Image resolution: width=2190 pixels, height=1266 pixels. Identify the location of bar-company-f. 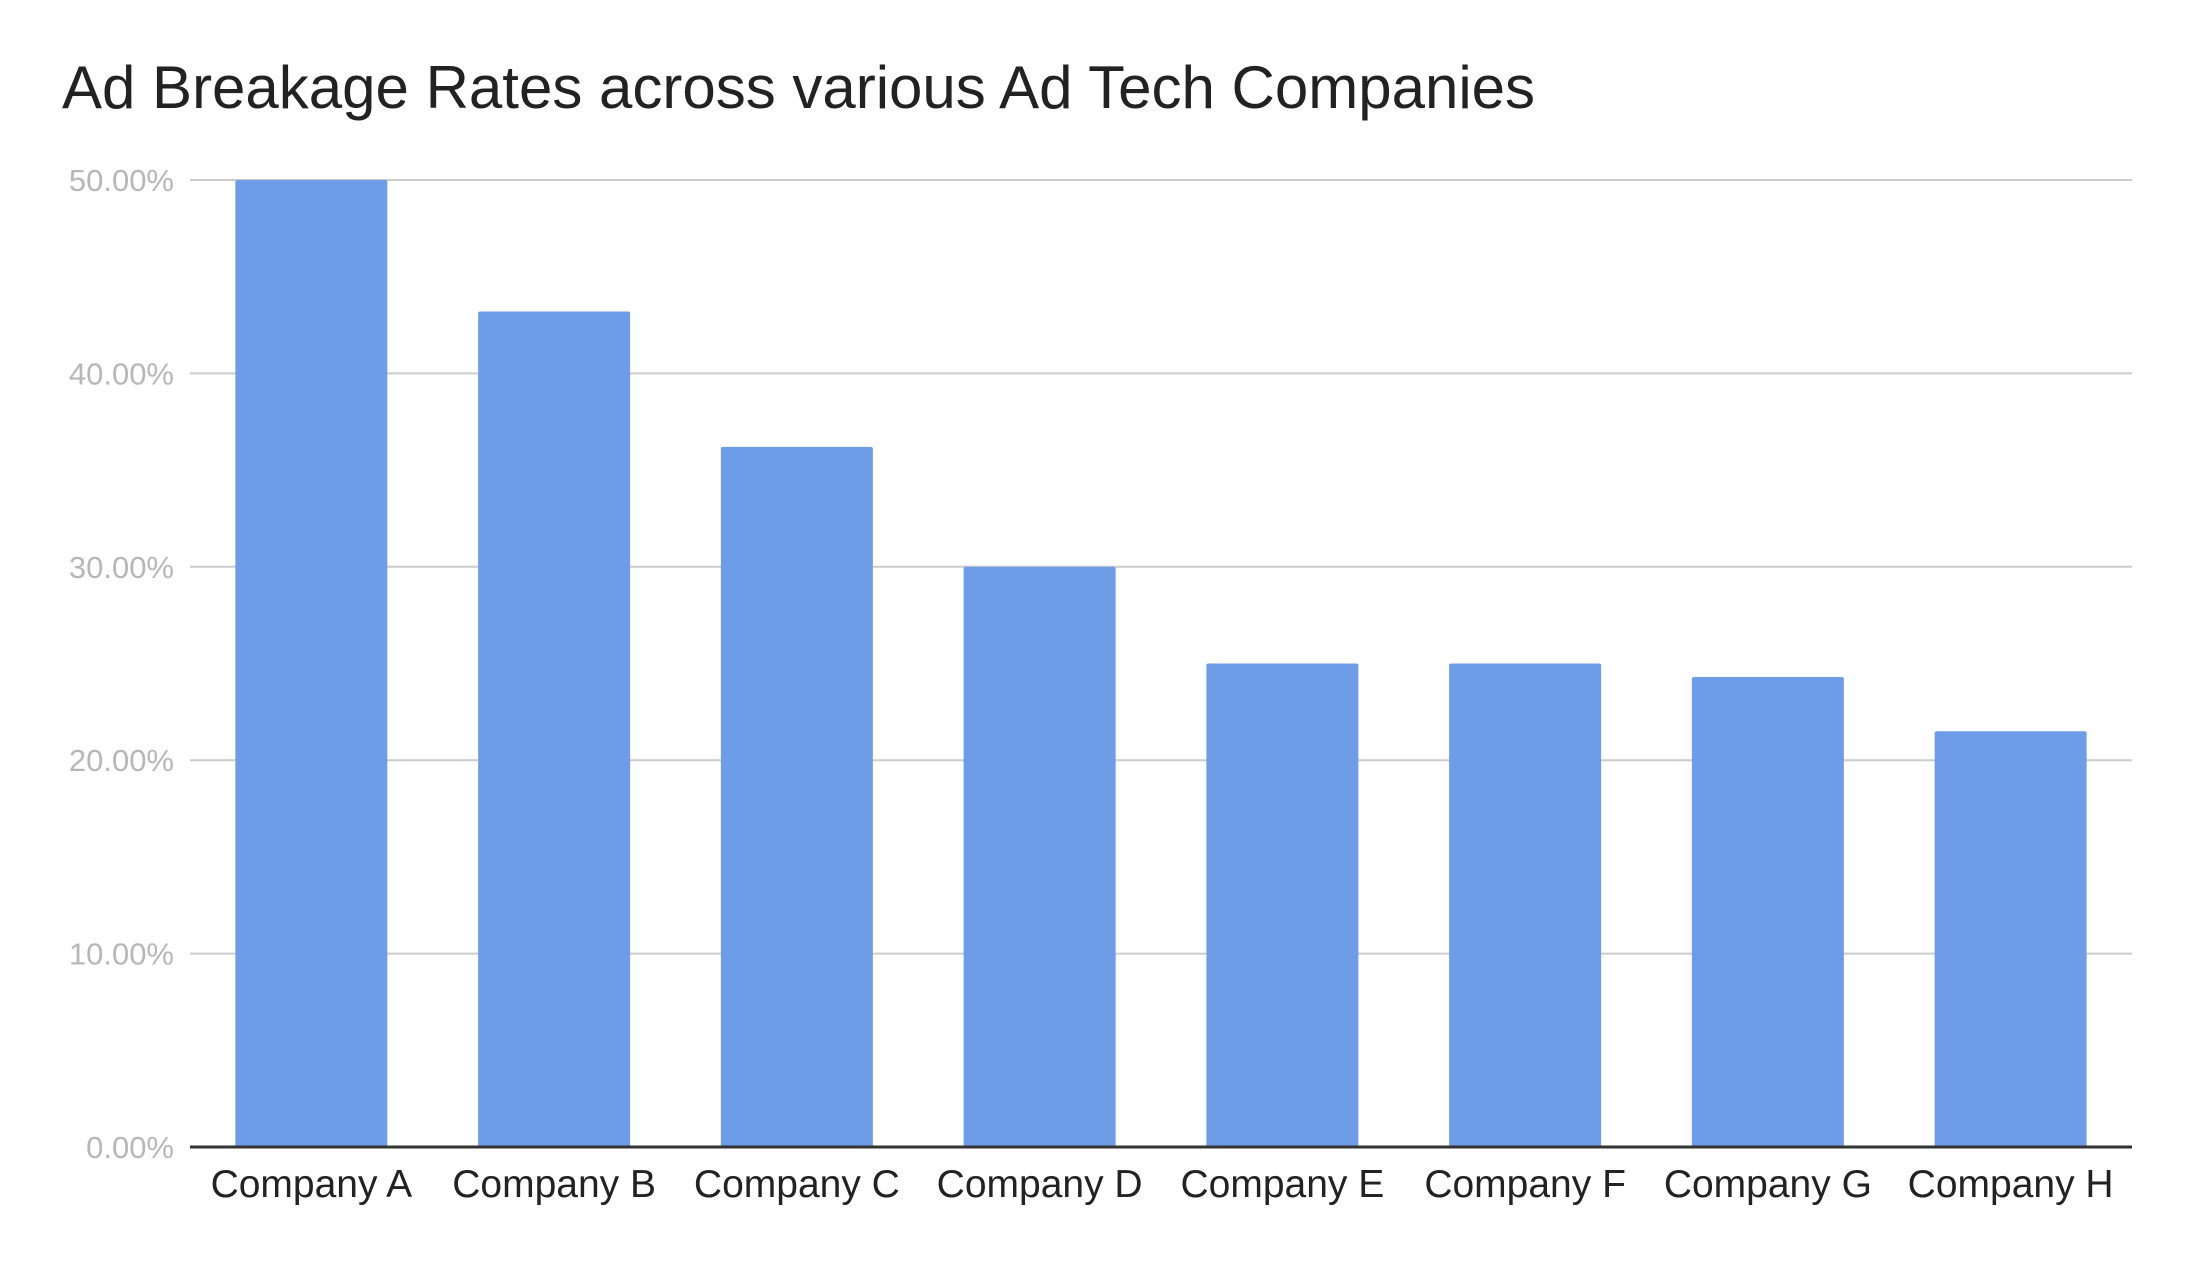
(1525, 905).